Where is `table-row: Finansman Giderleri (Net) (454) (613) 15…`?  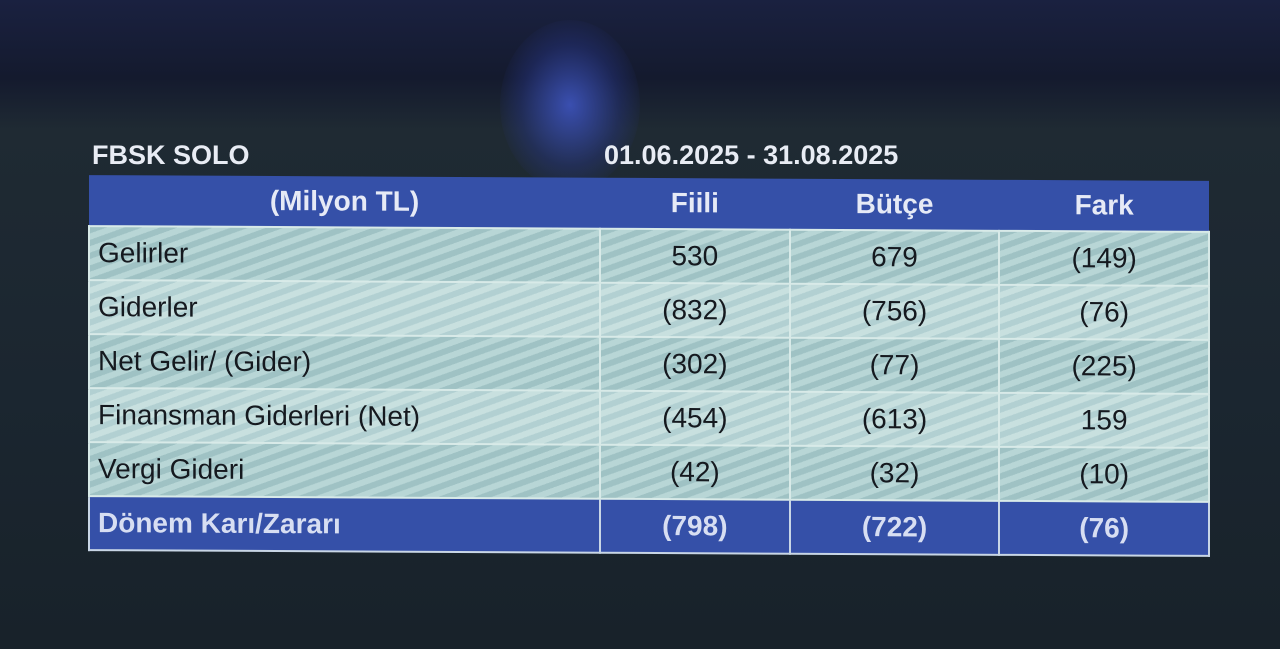 table-row: Finansman Giderleri (Net) (454) (613) 15… is located at coordinates (649, 418).